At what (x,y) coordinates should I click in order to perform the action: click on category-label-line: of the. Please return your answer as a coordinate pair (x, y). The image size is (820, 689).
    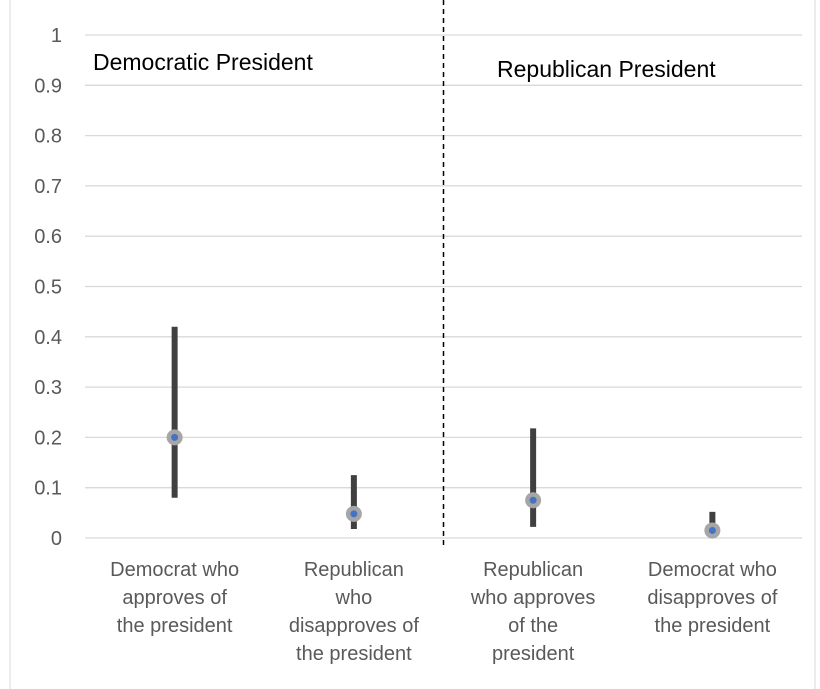
    Looking at the image, I should click on (533, 626).